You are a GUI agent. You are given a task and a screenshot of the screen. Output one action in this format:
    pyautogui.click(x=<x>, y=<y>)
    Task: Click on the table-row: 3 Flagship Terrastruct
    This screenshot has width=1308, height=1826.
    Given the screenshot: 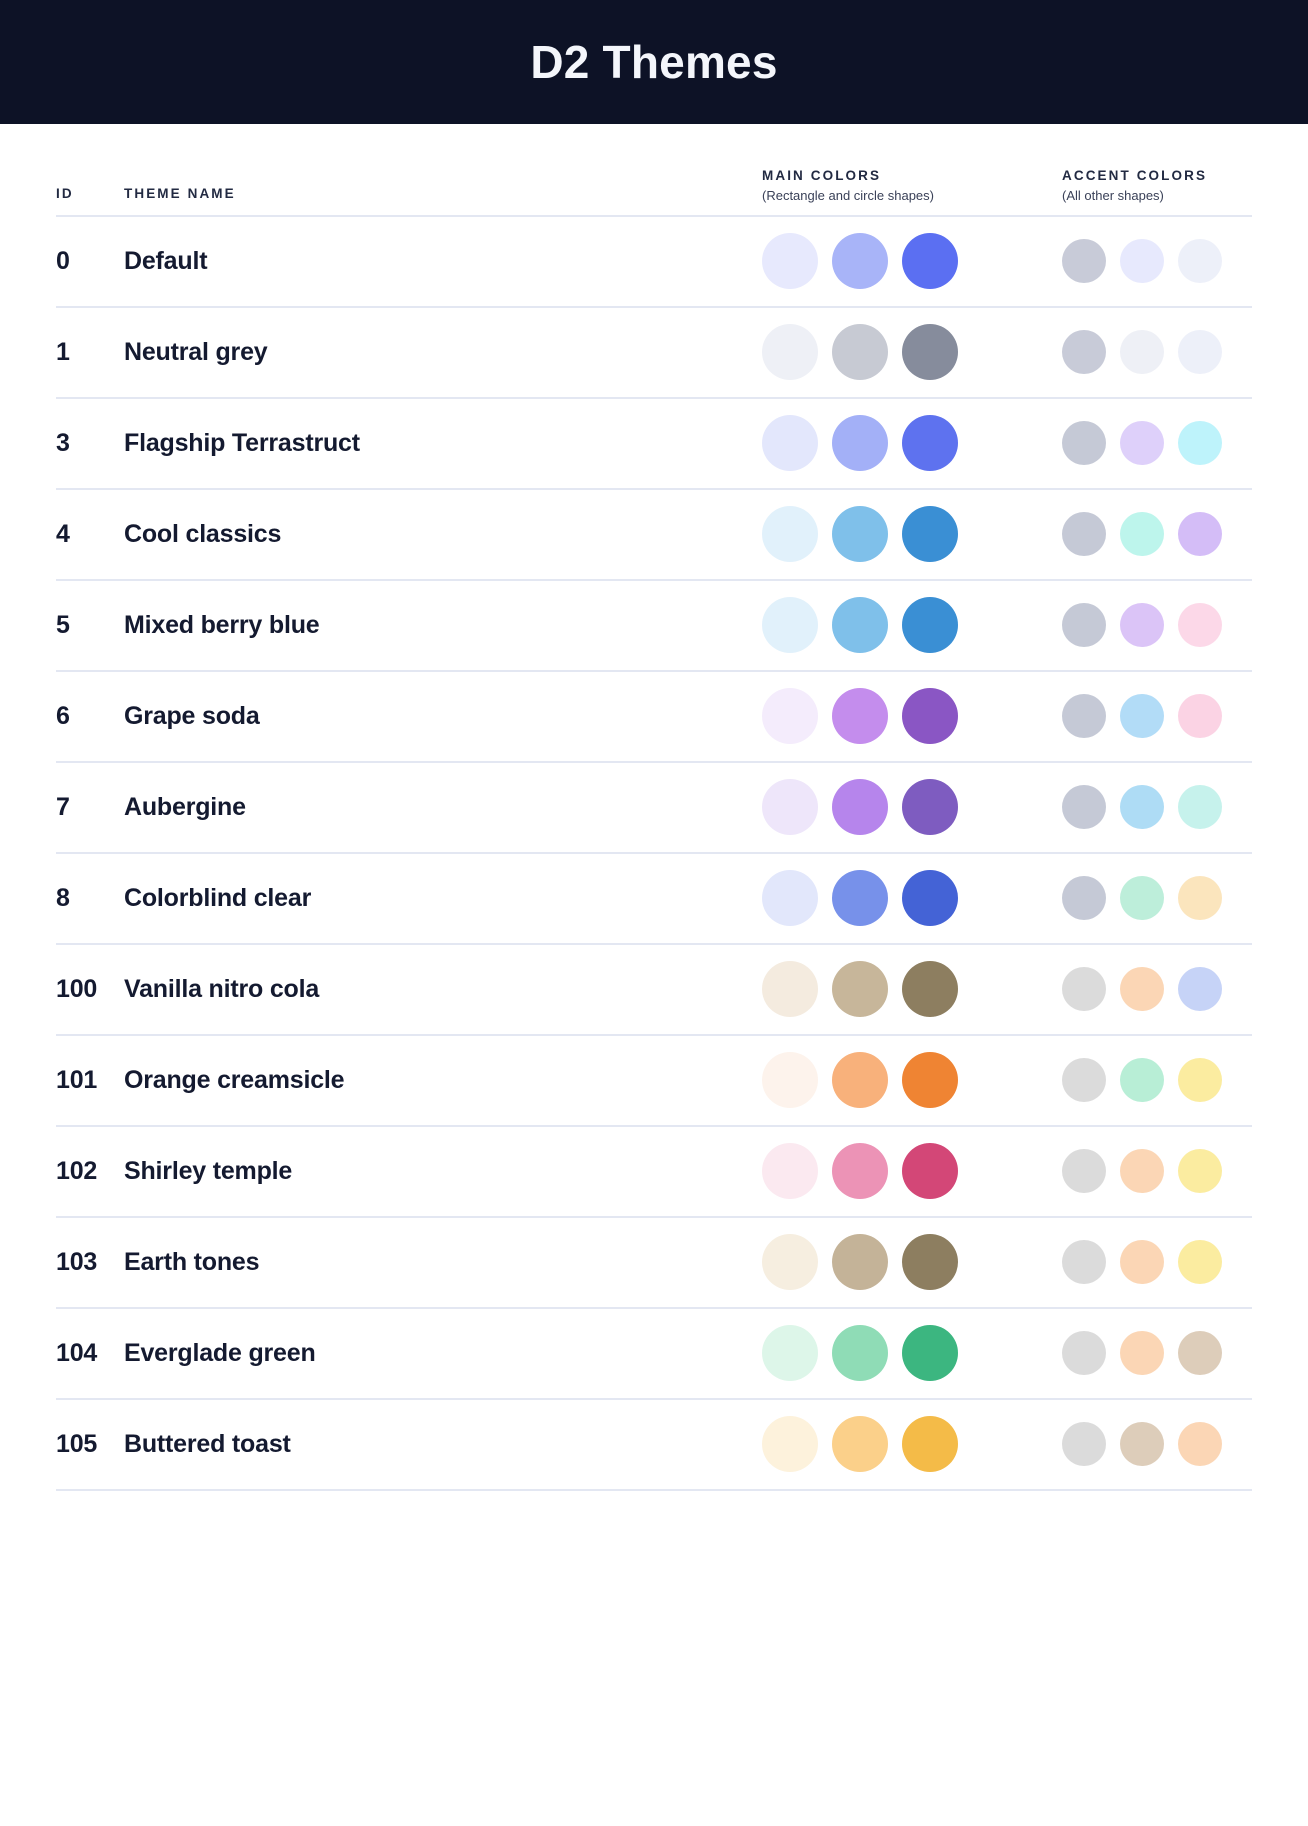 What is the action you would take?
    pyautogui.click(x=654, y=444)
    